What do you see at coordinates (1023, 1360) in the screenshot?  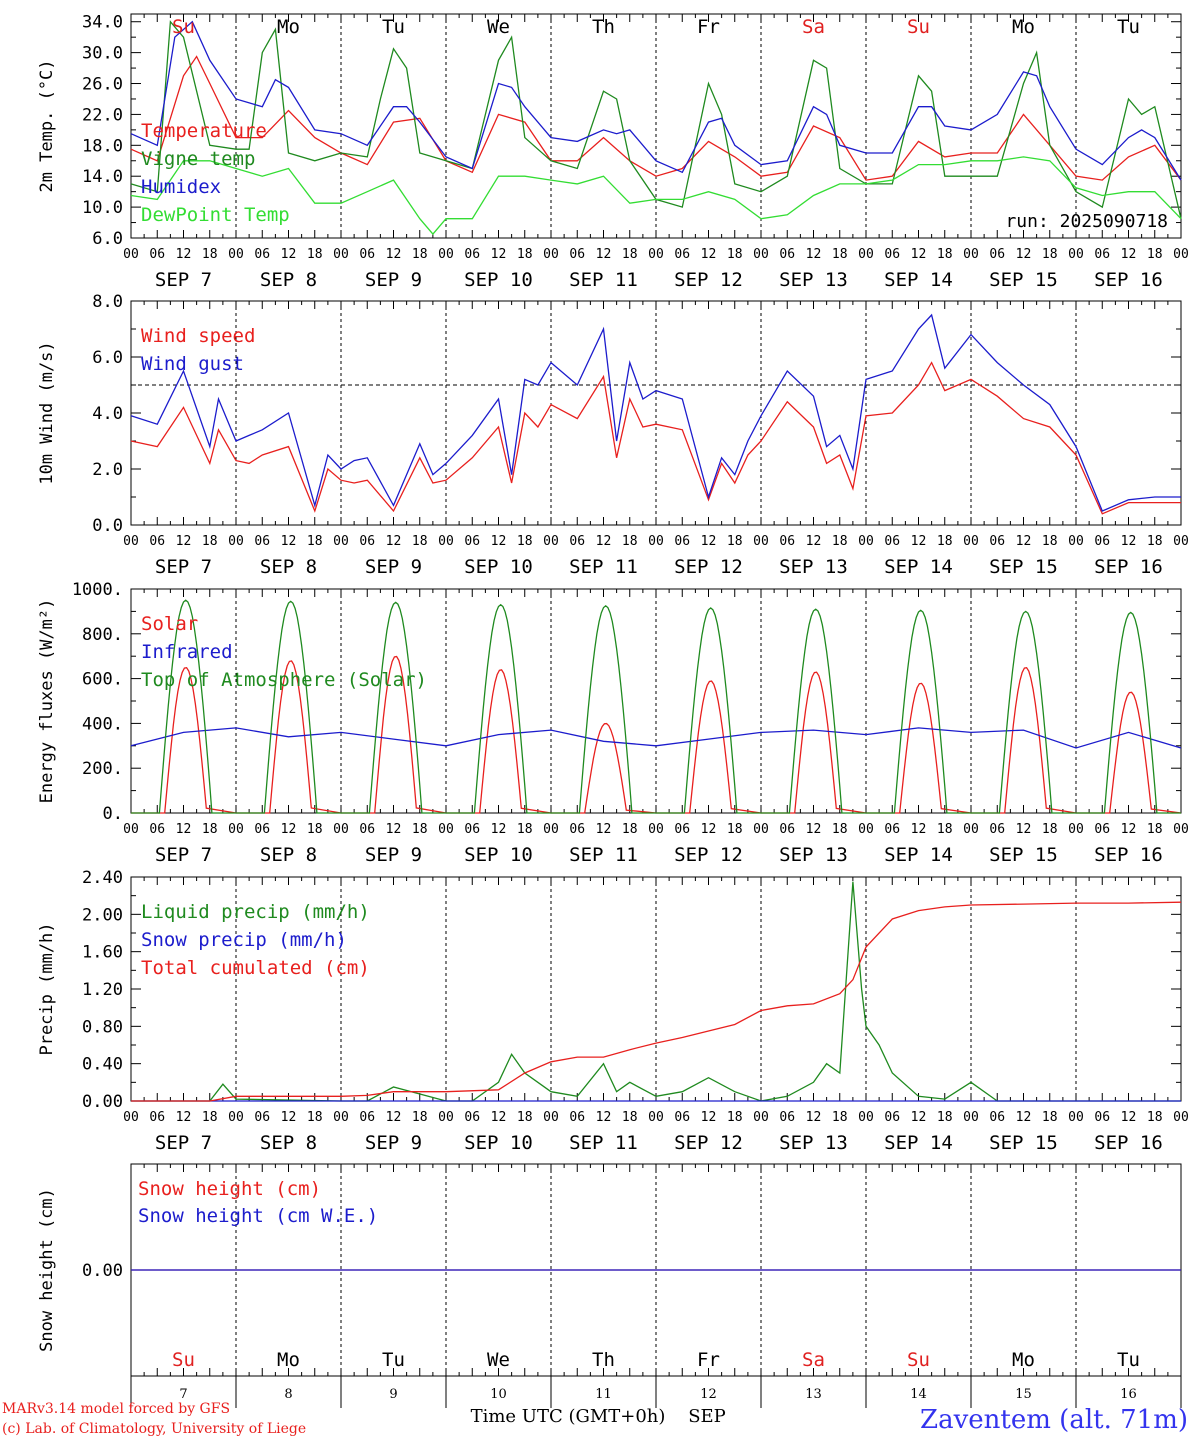 I see `day-name-bottom: Mo` at bounding box center [1023, 1360].